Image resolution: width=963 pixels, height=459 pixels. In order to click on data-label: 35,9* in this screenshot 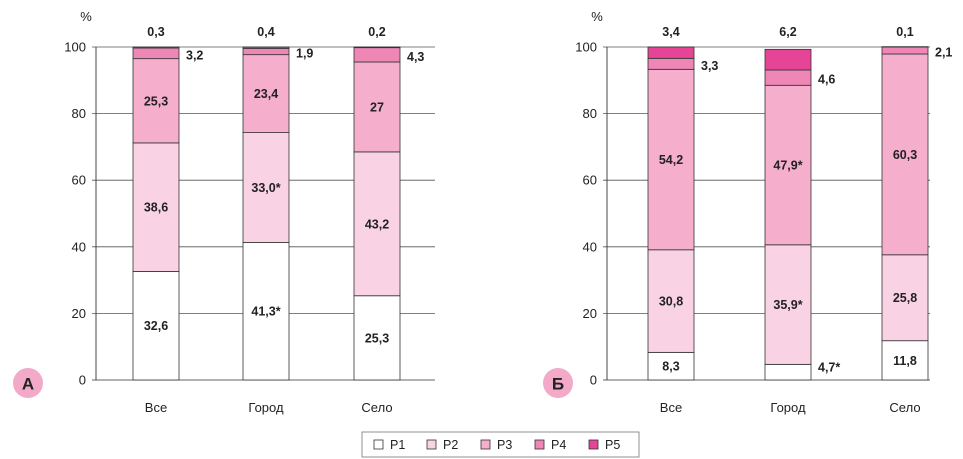, I will do `click(787, 305)`.